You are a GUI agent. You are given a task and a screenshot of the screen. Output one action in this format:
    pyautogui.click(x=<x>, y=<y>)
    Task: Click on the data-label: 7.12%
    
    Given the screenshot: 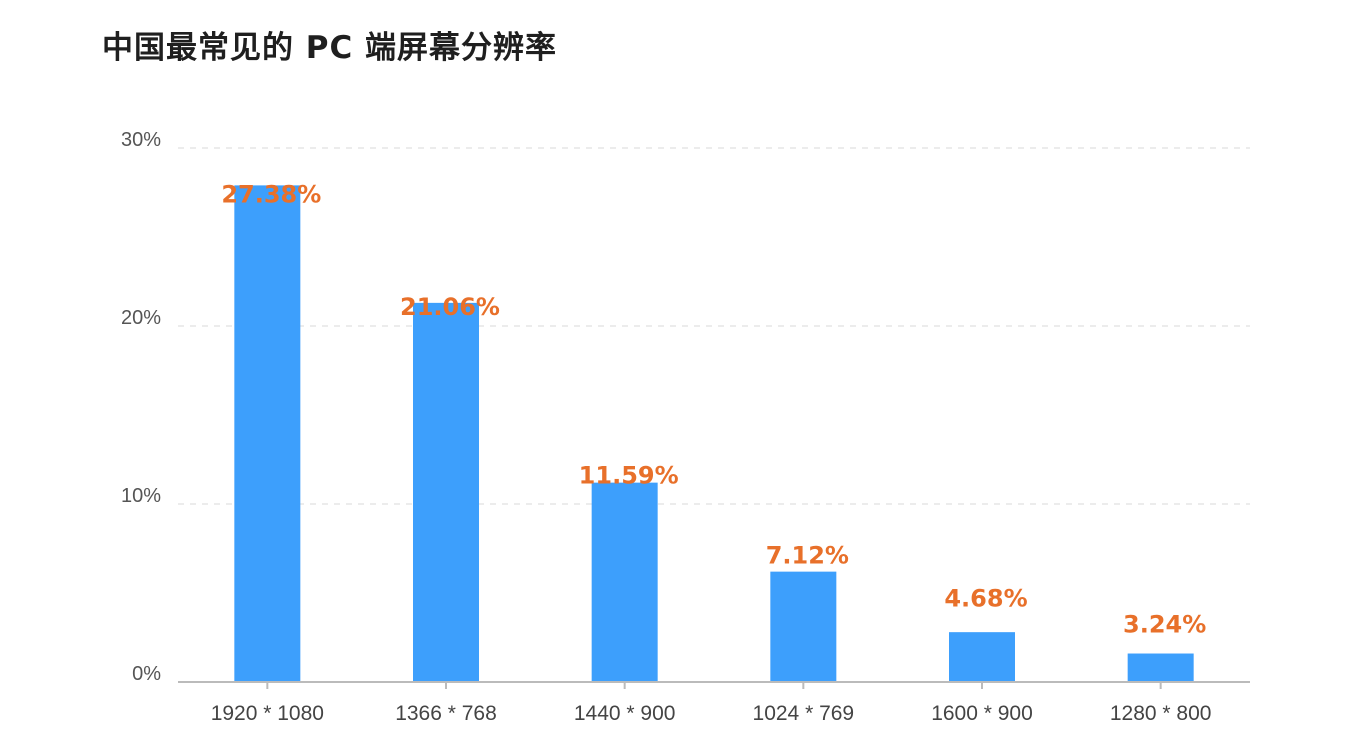 What is the action you would take?
    pyautogui.click(x=807, y=555)
    